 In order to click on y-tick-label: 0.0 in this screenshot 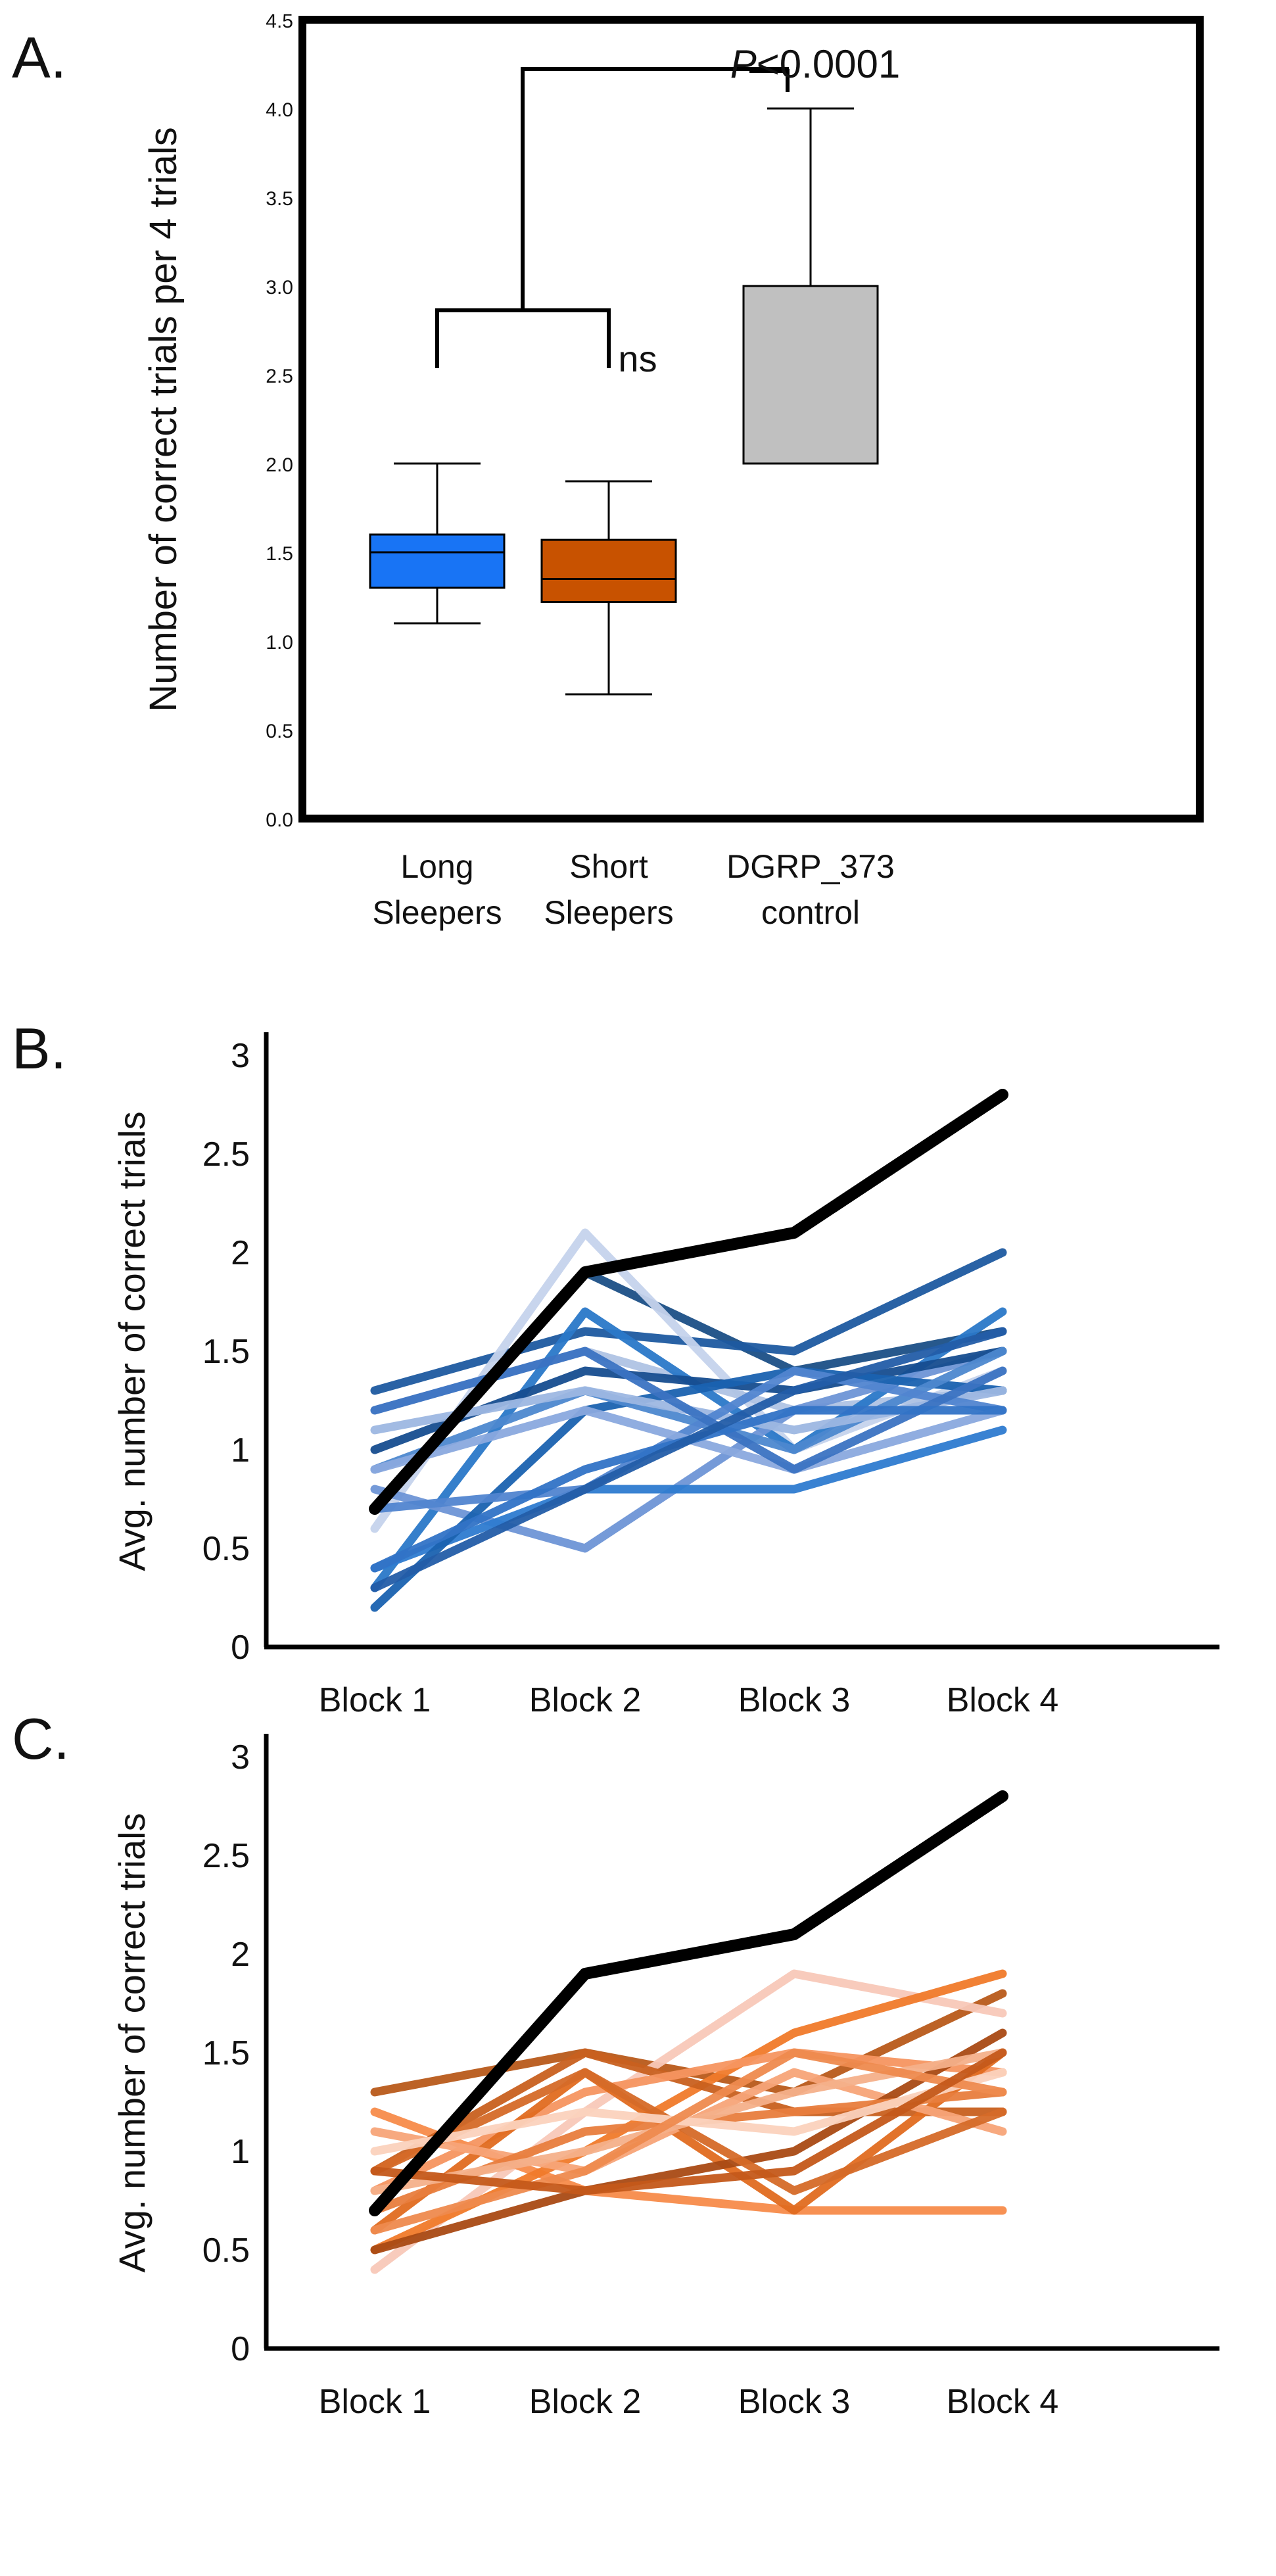, I will do `click(280, 820)`.